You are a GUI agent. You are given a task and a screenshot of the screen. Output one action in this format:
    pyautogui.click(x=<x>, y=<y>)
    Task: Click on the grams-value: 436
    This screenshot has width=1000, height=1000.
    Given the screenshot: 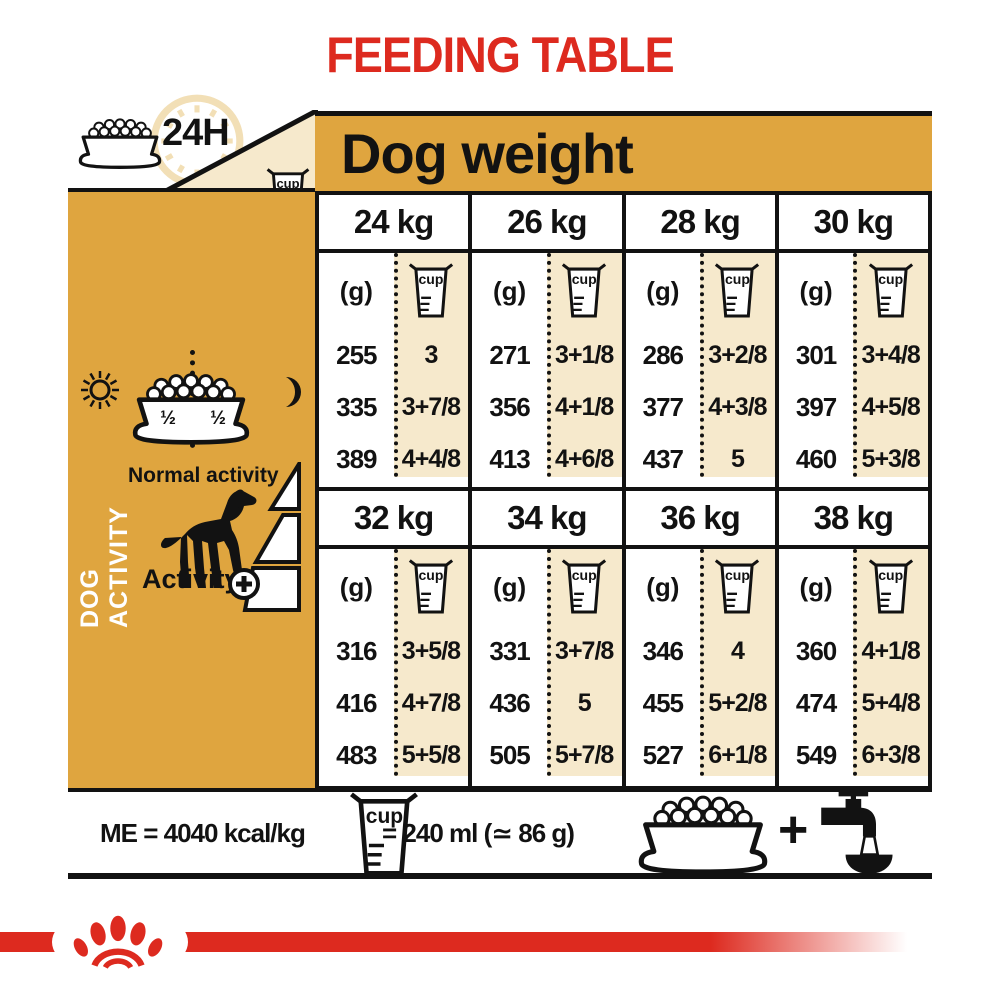 What is the action you would take?
    pyautogui.click(x=509, y=702)
    